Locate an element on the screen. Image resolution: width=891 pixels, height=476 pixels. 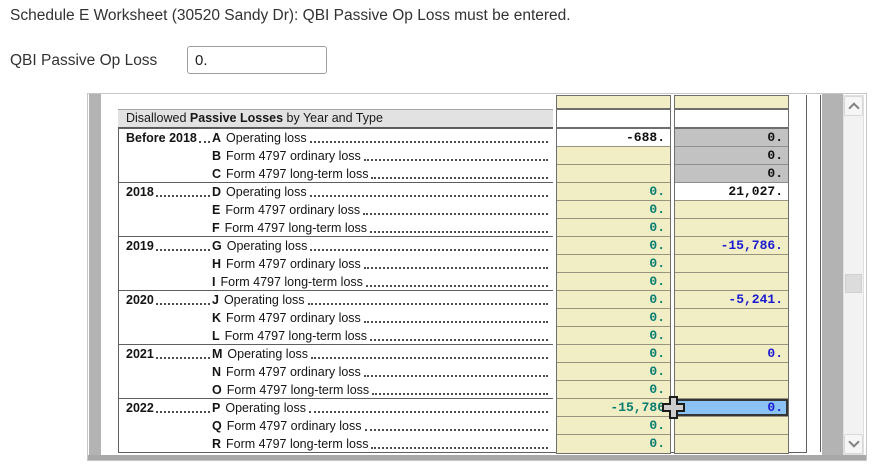
cell-K-col2 is located at coordinates (731, 318).